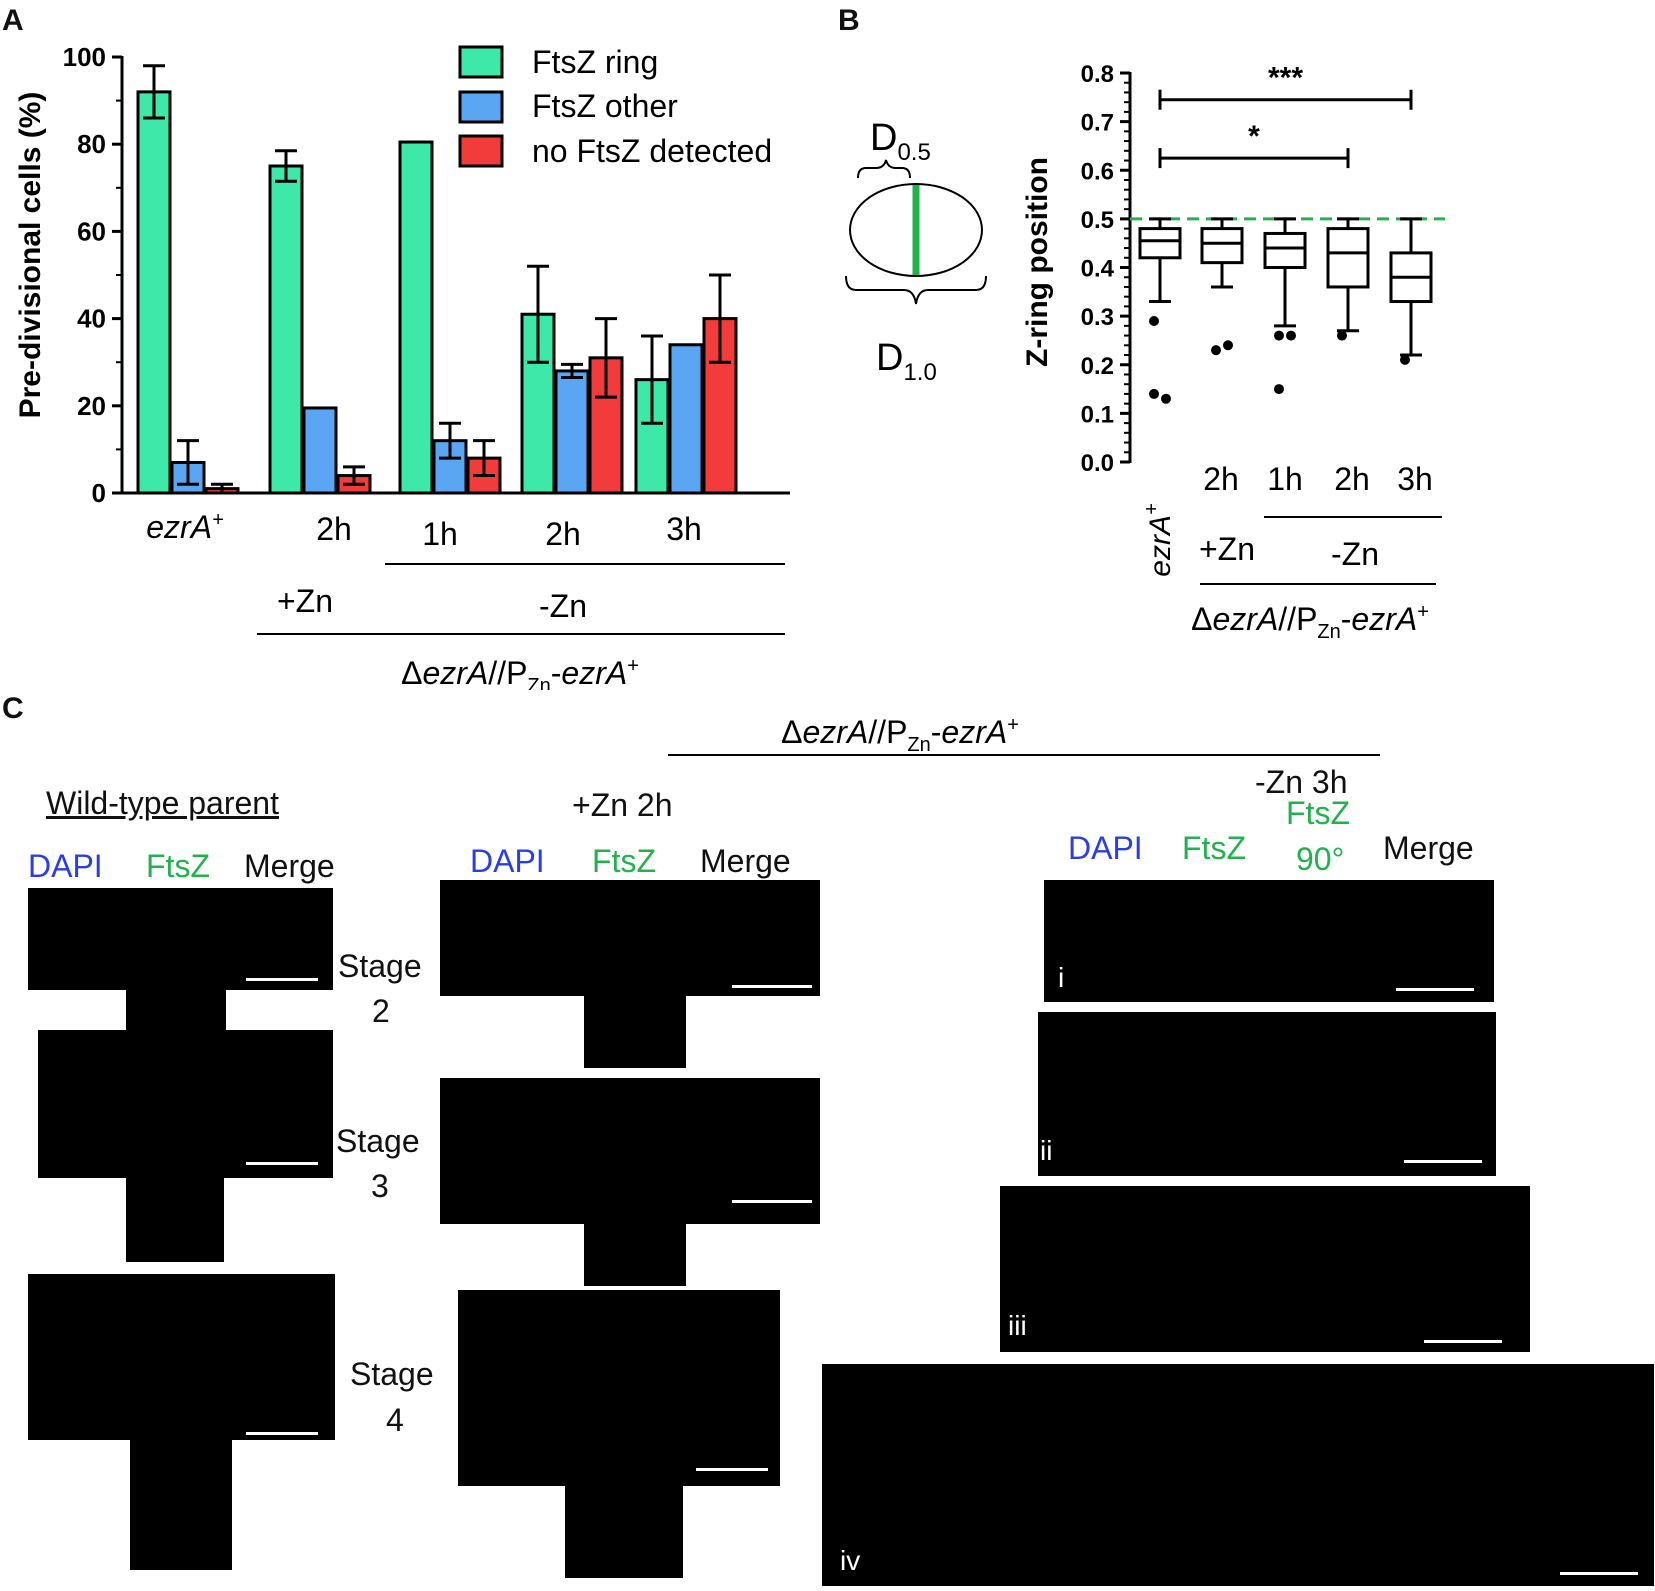  Describe the element at coordinates (1105, 848) in the screenshot. I see `zn3h-dapi-header: DAPI` at that location.